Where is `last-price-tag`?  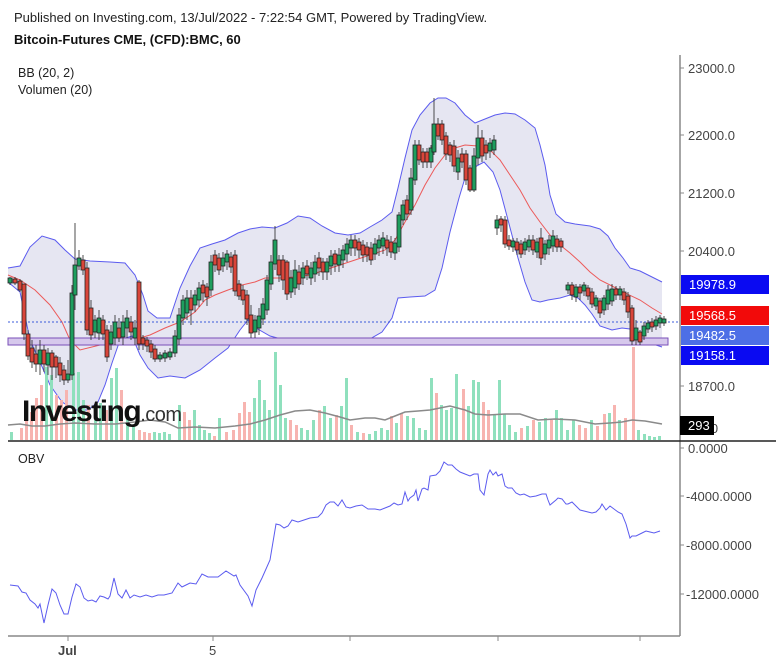 last-price-tag is located at coordinates (725, 315).